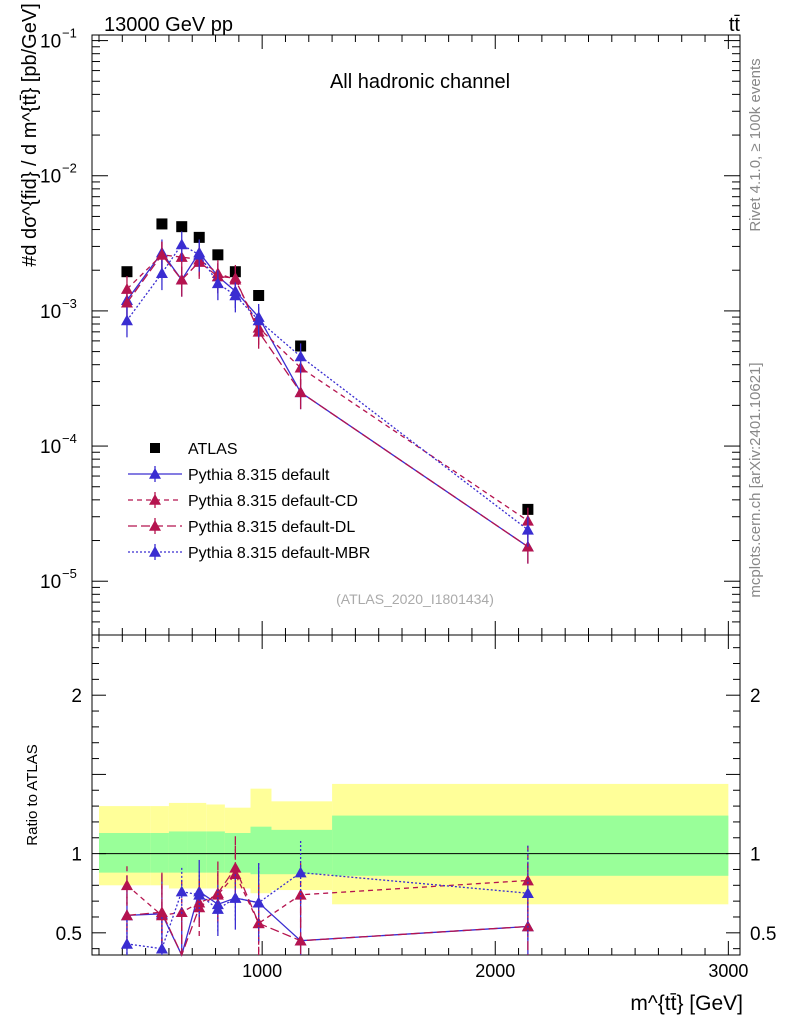 The height and width of the screenshot is (1029, 786). I want to click on ratio-tick-label-l-1: 1, so click(76, 855).